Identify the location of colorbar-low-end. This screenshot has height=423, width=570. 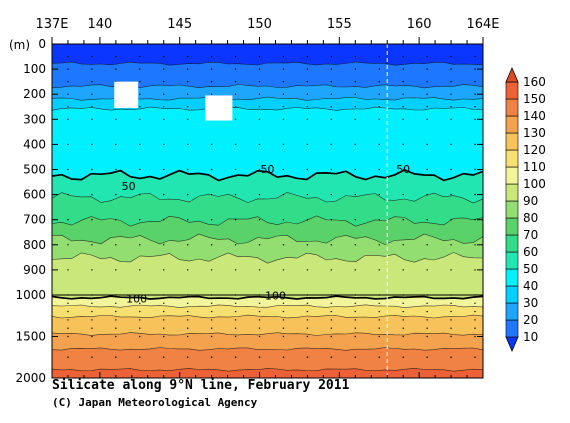
(512, 344).